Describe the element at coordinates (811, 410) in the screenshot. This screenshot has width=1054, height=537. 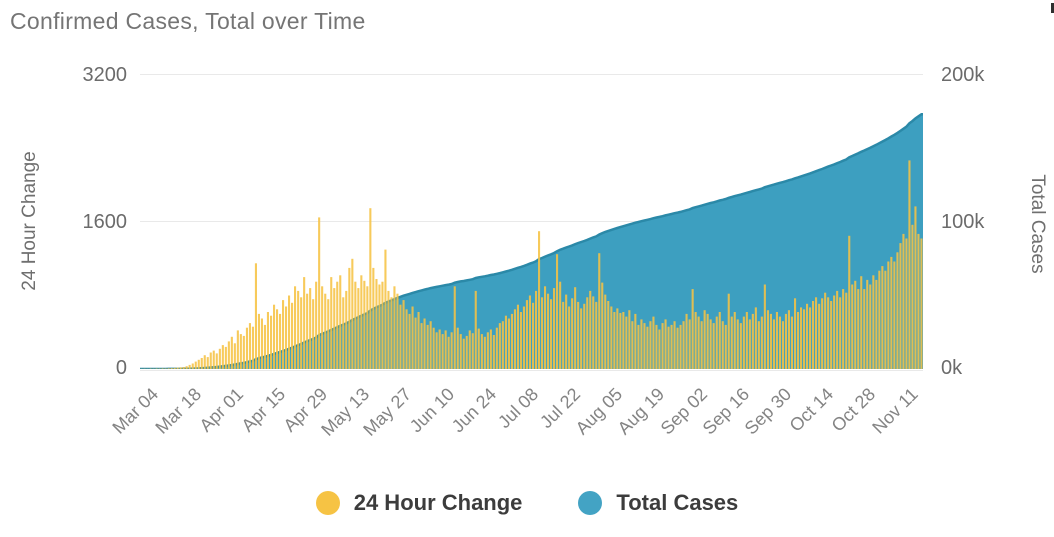
I see `x-tick-label: Oct 14` at that location.